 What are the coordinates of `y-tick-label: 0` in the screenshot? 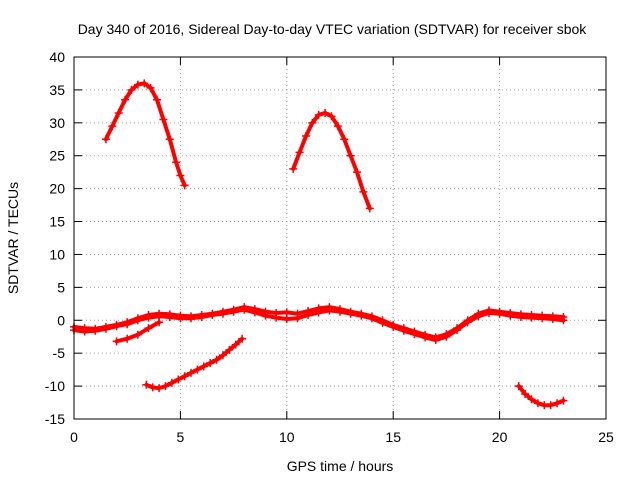 It's located at (61, 320).